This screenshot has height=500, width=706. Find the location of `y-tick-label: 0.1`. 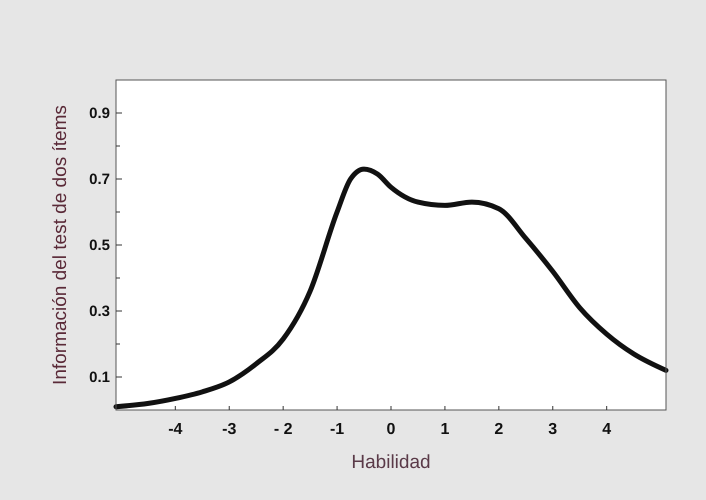

y-tick-label: 0.1 is located at coordinates (99, 377).